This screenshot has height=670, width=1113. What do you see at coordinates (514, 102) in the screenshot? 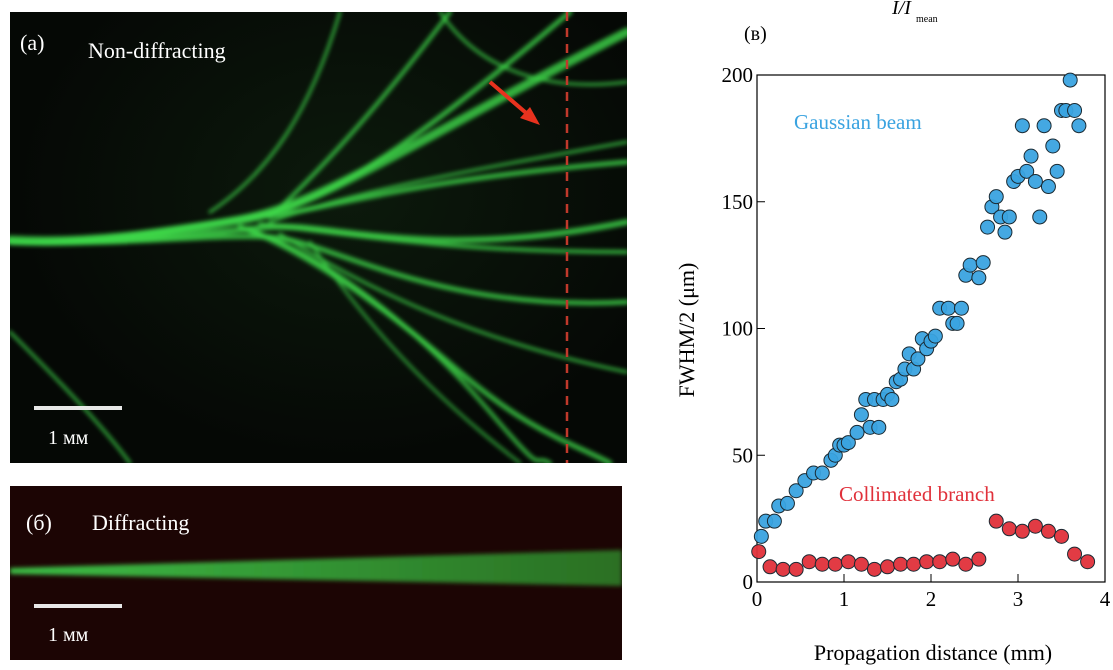
I see `red-arrow-icon` at bounding box center [514, 102].